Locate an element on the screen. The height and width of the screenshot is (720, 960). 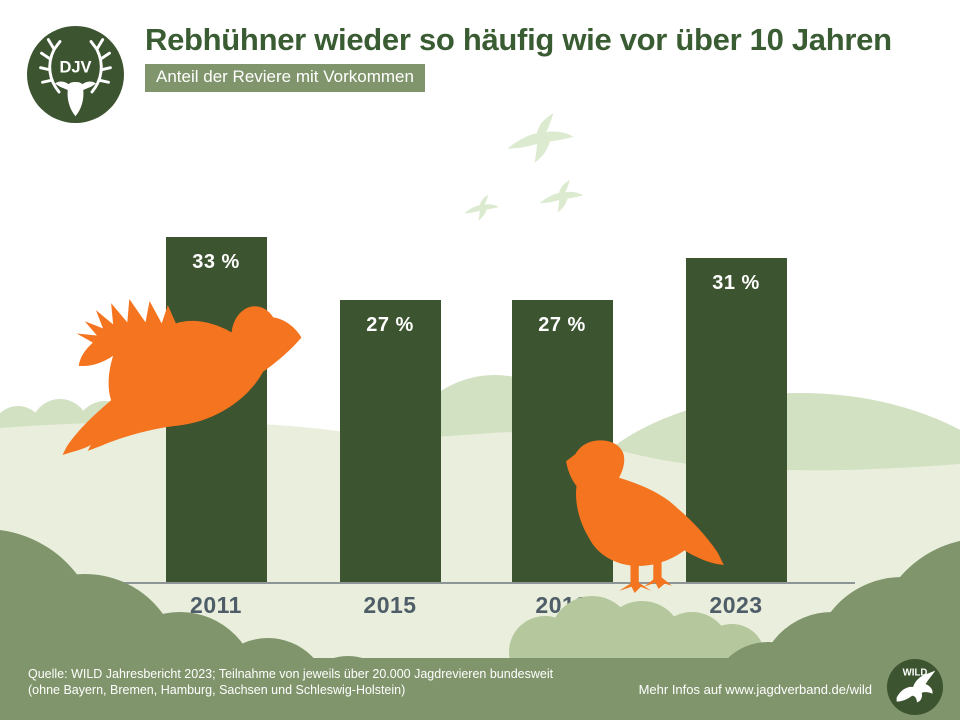
year-label-2023: 2023 is located at coordinates (736, 605).